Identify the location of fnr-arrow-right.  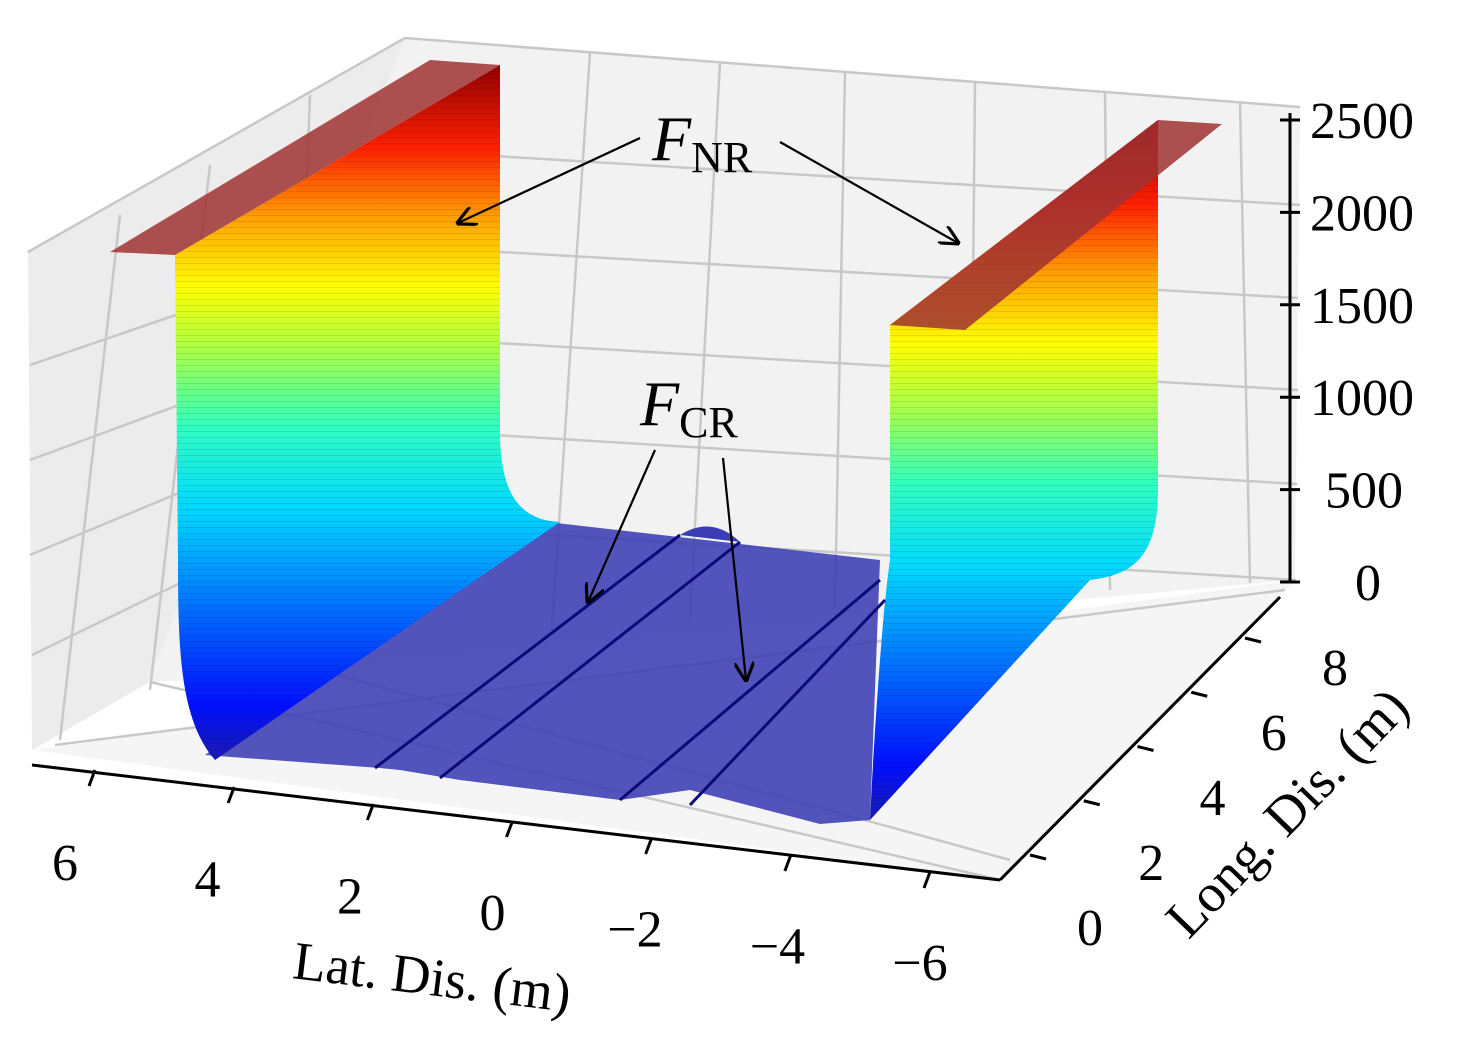
(868, 192).